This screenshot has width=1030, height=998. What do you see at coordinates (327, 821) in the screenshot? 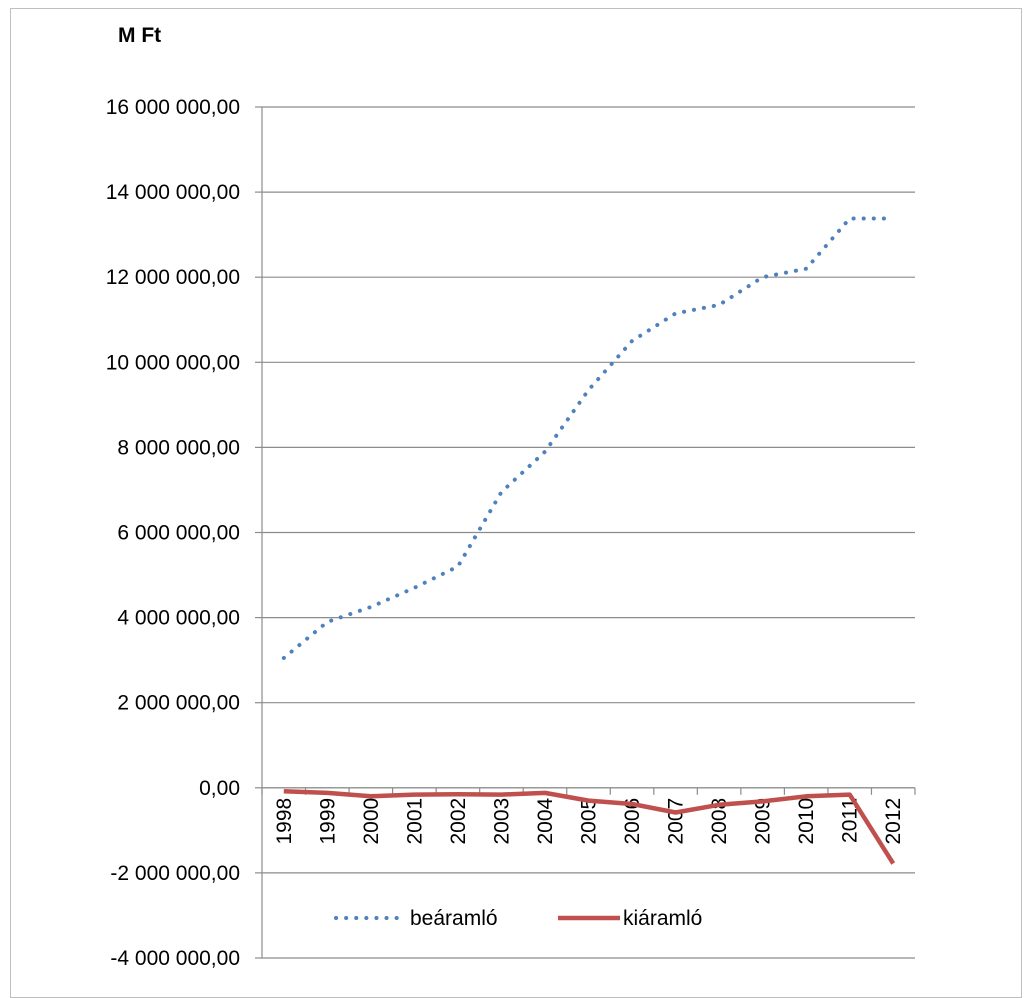
I see `x-tick-label: 1999` at bounding box center [327, 821].